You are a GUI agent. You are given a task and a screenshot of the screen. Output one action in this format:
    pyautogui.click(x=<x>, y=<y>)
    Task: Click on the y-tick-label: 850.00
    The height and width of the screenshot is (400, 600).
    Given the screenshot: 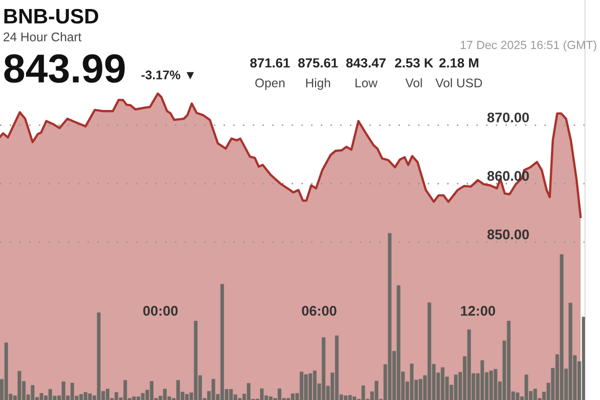 What is the action you would take?
    pyautogui.click(x=508, y=235)
    